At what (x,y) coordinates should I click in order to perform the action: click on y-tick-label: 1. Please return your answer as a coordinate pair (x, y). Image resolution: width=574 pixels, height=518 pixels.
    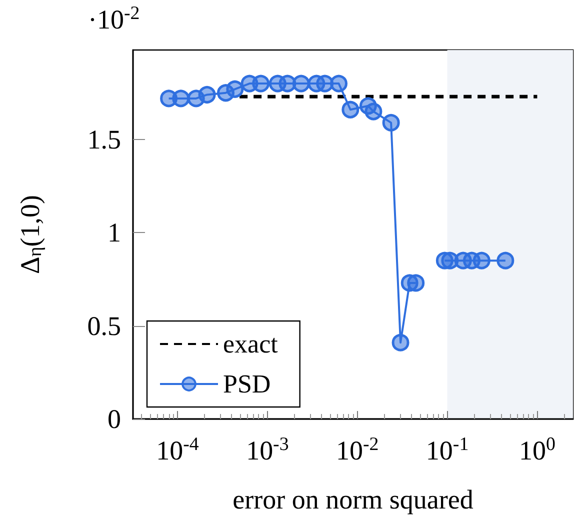
    Looking at the image, I should click on (114, 233).